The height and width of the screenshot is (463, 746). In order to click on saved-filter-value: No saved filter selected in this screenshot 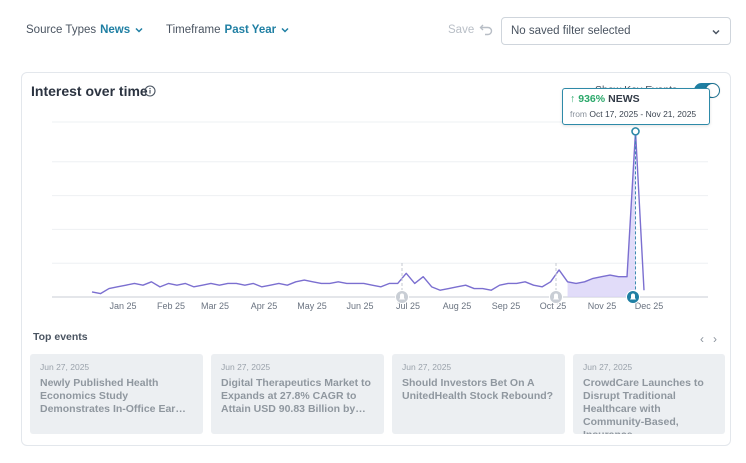, I will do `click(571, 31)`.